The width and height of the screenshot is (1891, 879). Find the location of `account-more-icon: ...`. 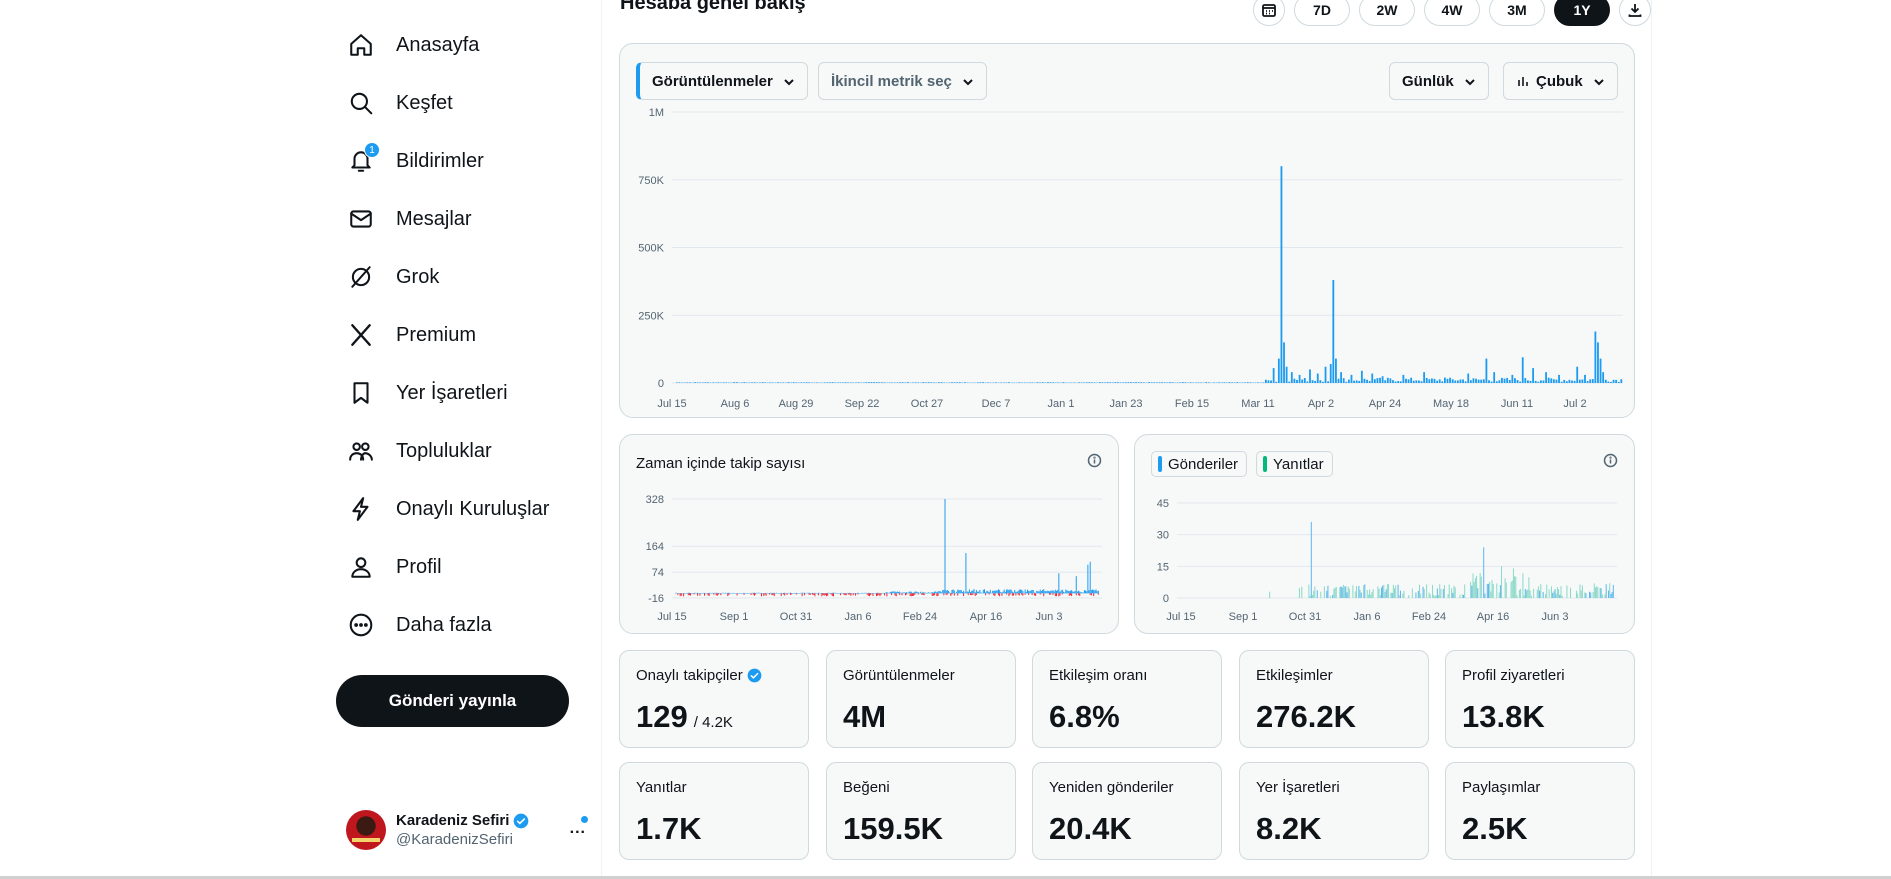

account-more-icon: ... is located at coordinates (577, 828).